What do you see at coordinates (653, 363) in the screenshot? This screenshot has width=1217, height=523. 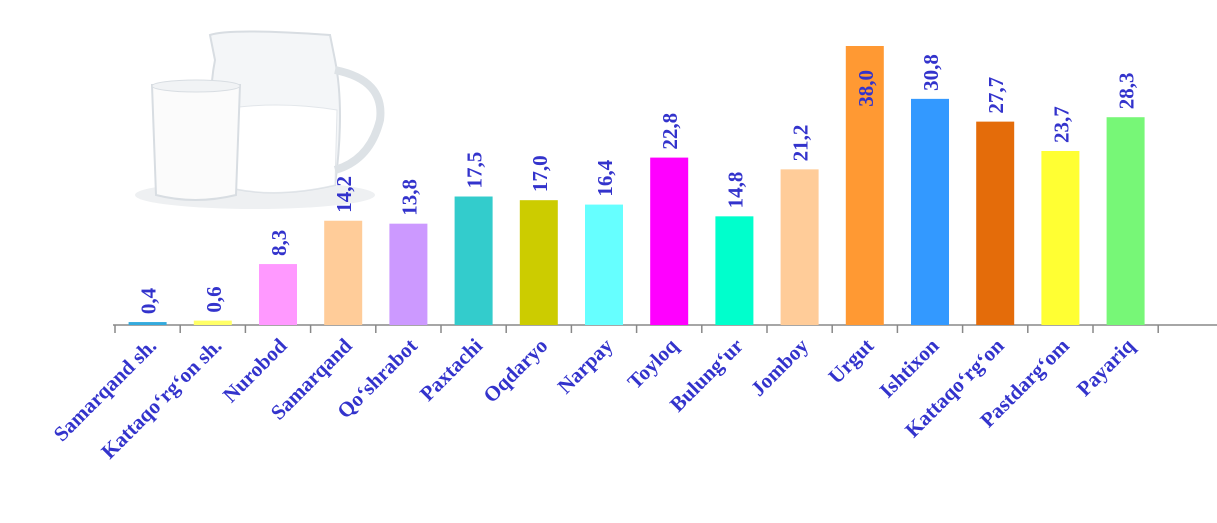 I see `x-tick-label: Toyloq` at bounding box center [653, 363].